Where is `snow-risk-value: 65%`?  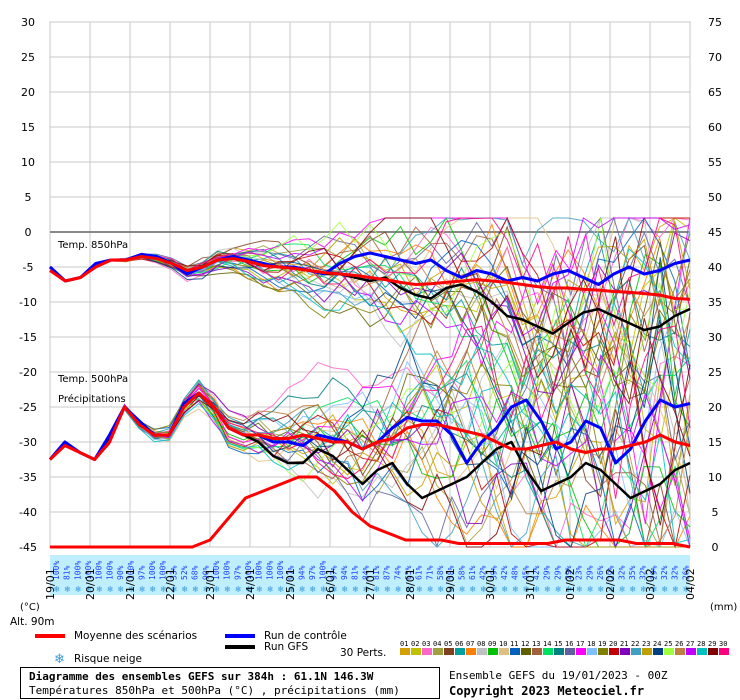
snow-risk-value: 65% is located at coordinates (408, 572).